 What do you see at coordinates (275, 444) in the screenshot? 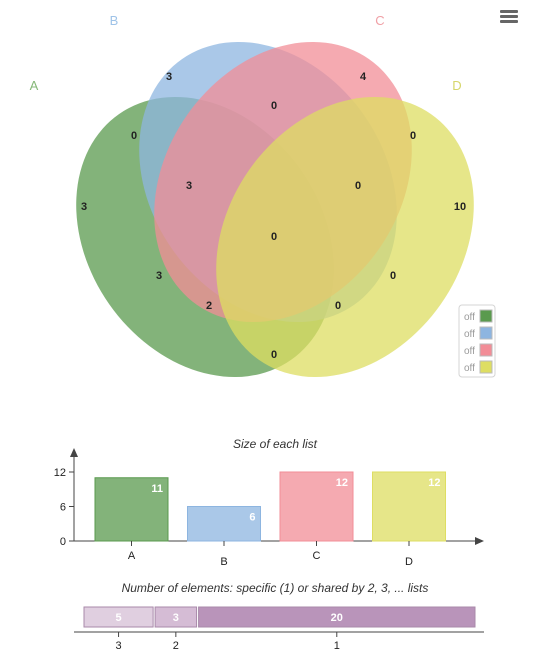
I see `chart-title: Size of each list` at bounding box center [275, 444].